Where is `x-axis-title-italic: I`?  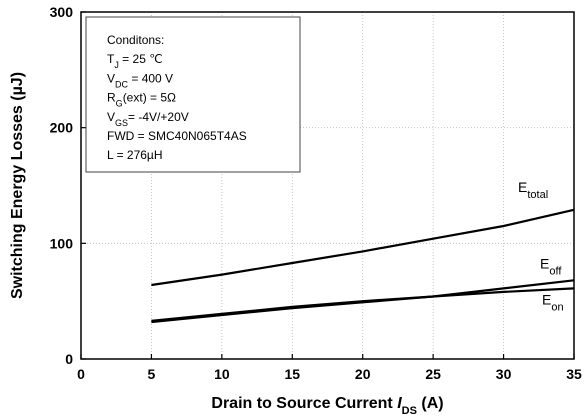 x-axis-title-italic: I is located at coordinates (399, 403).